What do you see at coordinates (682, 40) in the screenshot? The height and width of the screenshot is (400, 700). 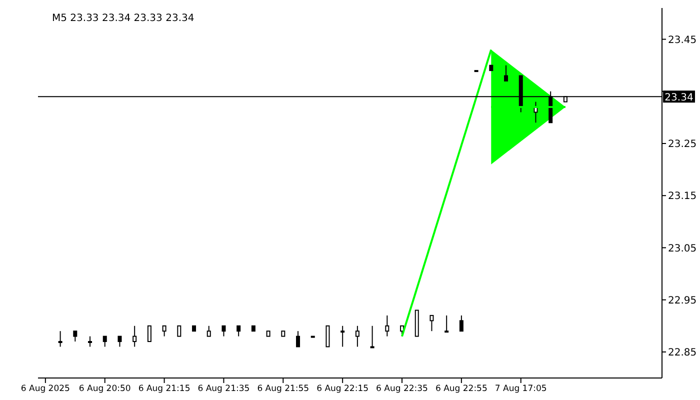 I see `y-tick-label: 23.45` at bounding box center [682, 40].